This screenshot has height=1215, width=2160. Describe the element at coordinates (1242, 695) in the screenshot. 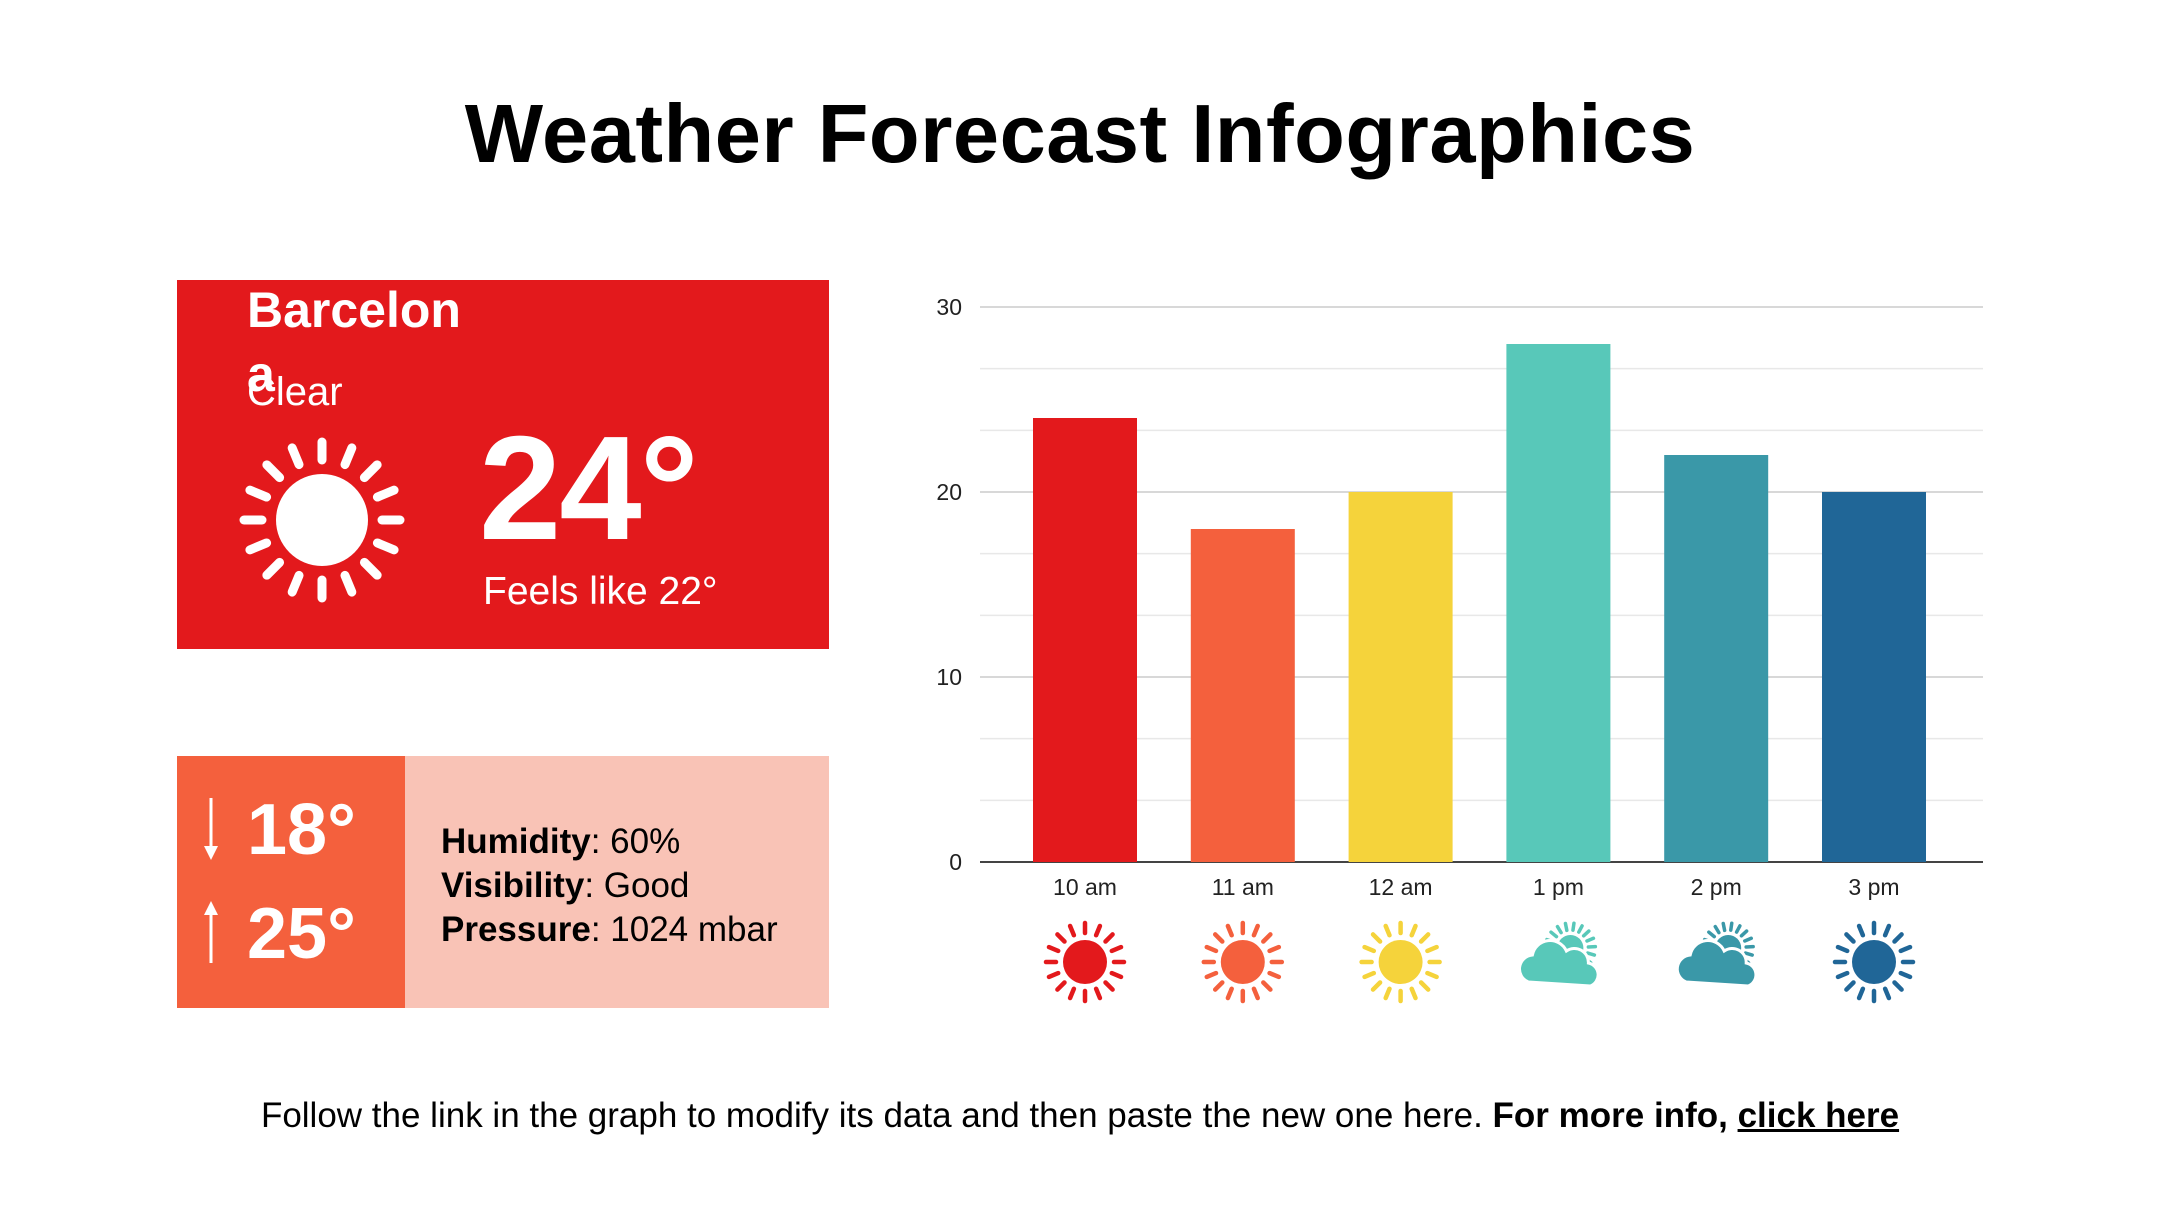

I see `bar-11-am` at that location.